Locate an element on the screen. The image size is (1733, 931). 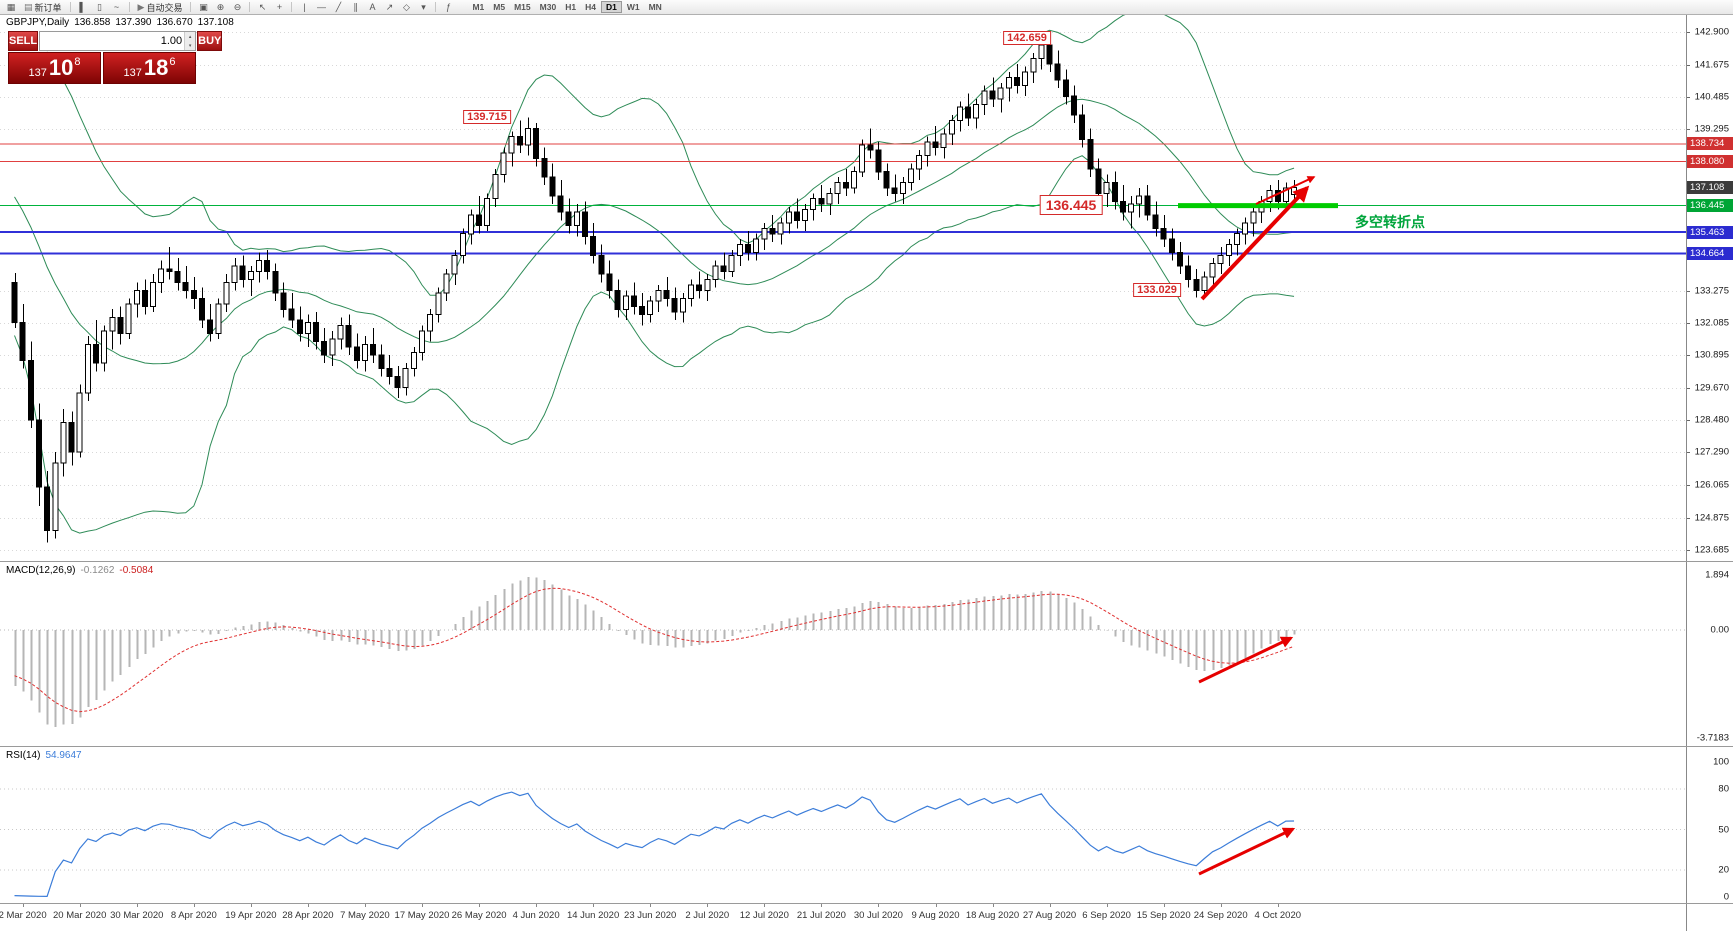
rsi-label: RSI(14) is located at coordinates (23, 755).